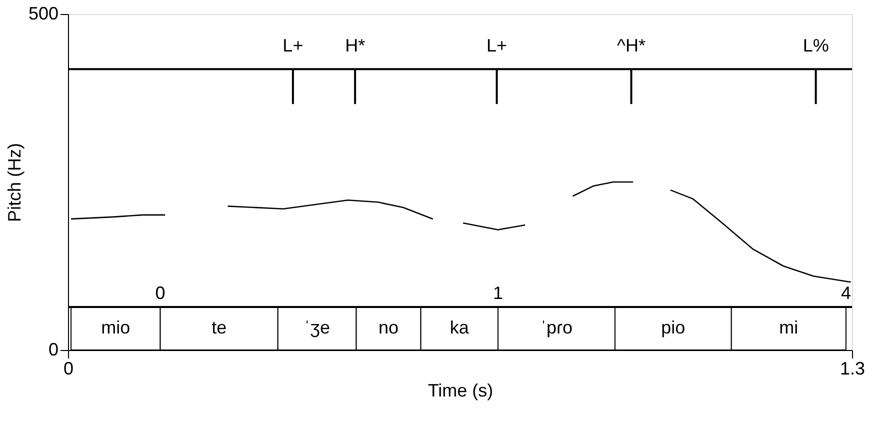 The image size is (875, 429). What do you see at coordinates (461, 390) in the screenshot?
I see `x-axis-title: Time (s)` at bounding box center [461, 390].